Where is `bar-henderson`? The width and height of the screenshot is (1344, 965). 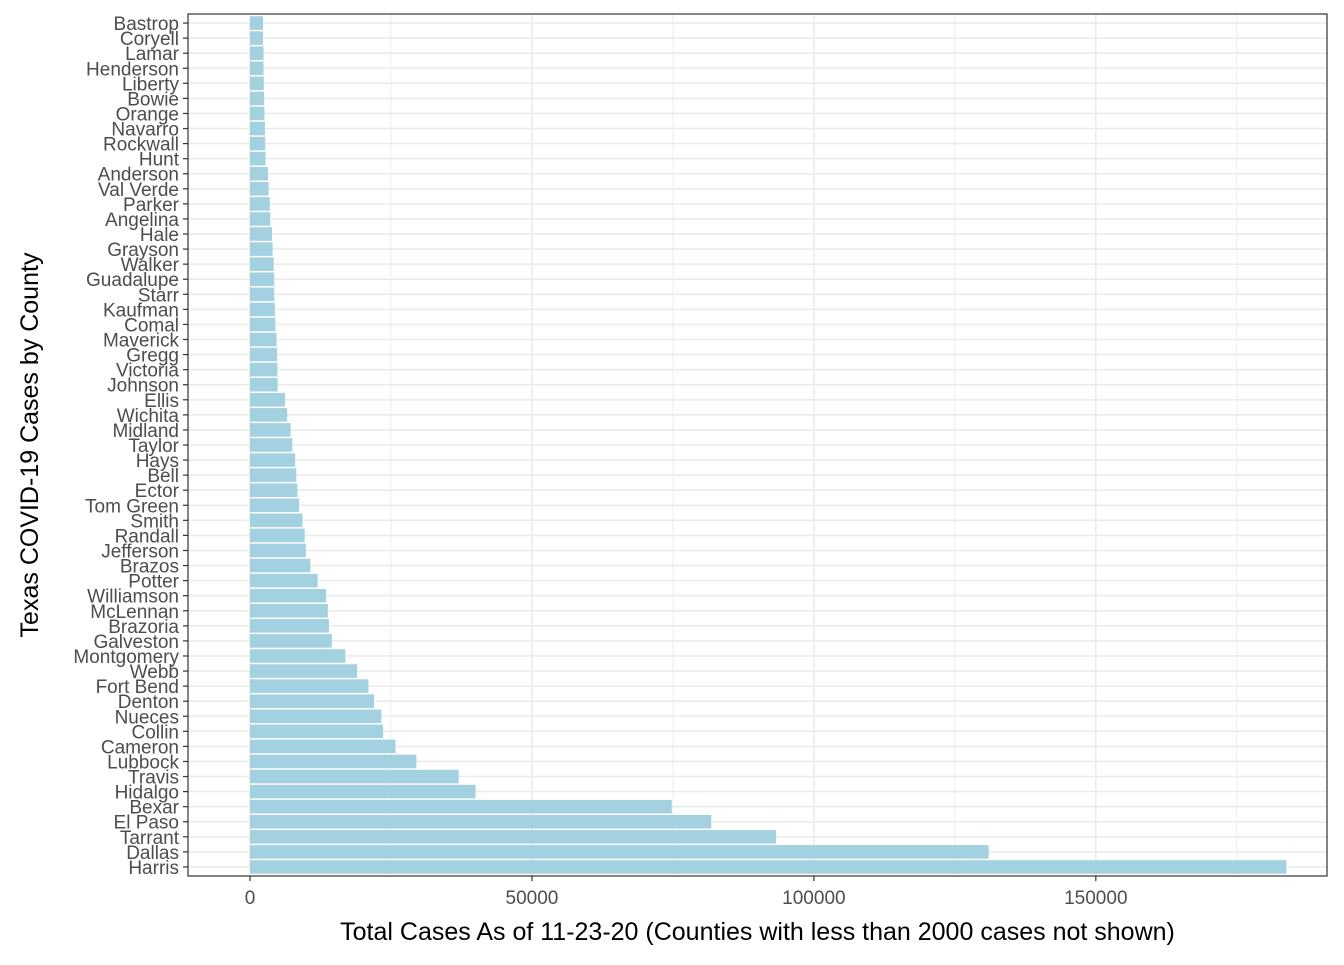
bar-henderson is located at coordinates (257, 68).